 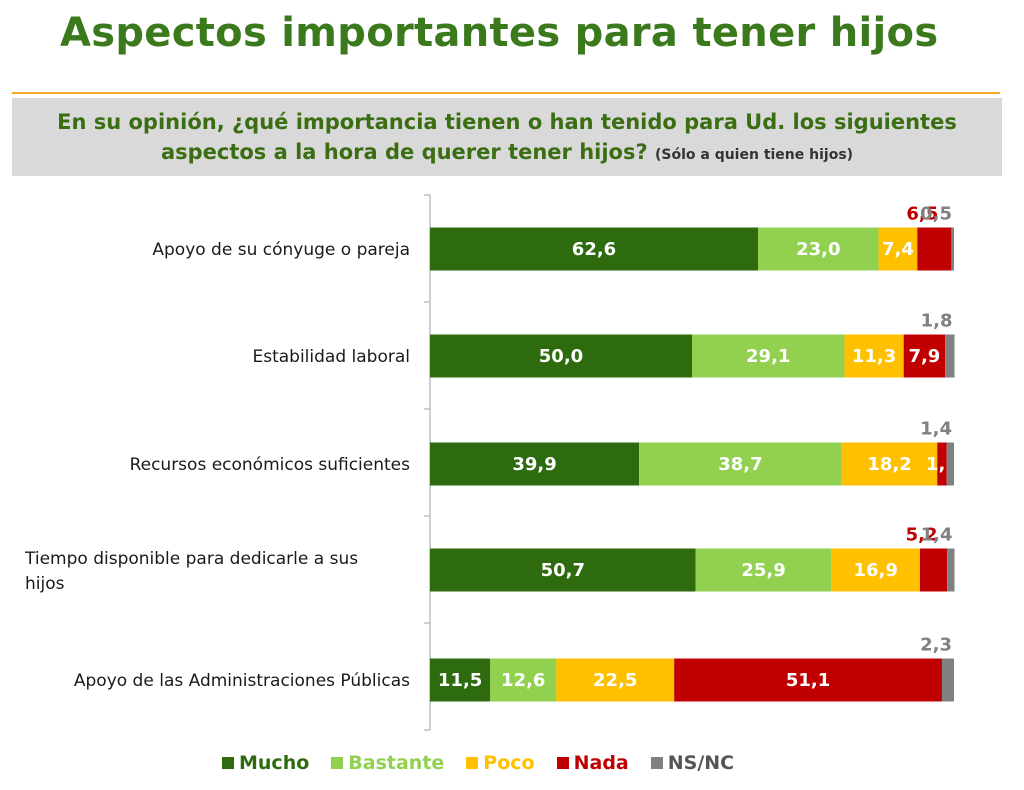 What do you see at coordinates (242, 681) in the screenshot?
I see `category-label: Apoyo de las Administraciones Públicas` at bounding box center [242, 681].